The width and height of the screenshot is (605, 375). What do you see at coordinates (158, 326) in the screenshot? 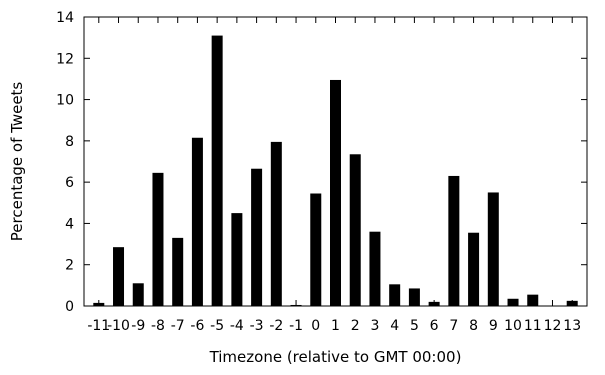
I see `x-tick-label: -8` at bounding box center [158, 326].